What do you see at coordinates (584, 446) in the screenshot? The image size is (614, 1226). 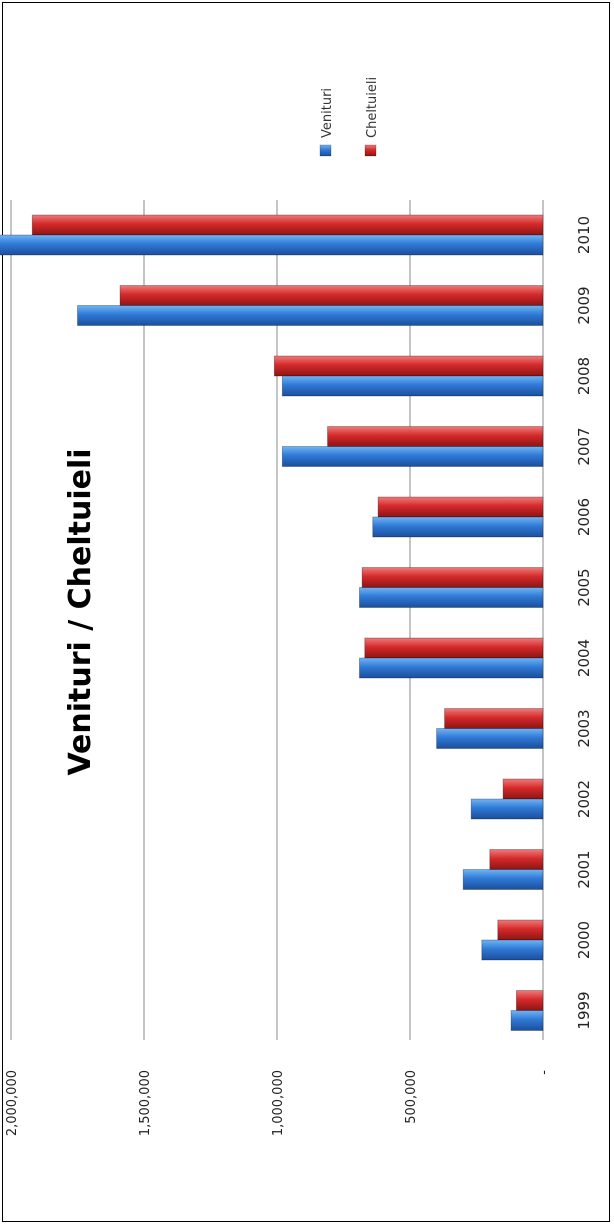 I see `category-label-2007: 2007` at bounding box center [584, 446].